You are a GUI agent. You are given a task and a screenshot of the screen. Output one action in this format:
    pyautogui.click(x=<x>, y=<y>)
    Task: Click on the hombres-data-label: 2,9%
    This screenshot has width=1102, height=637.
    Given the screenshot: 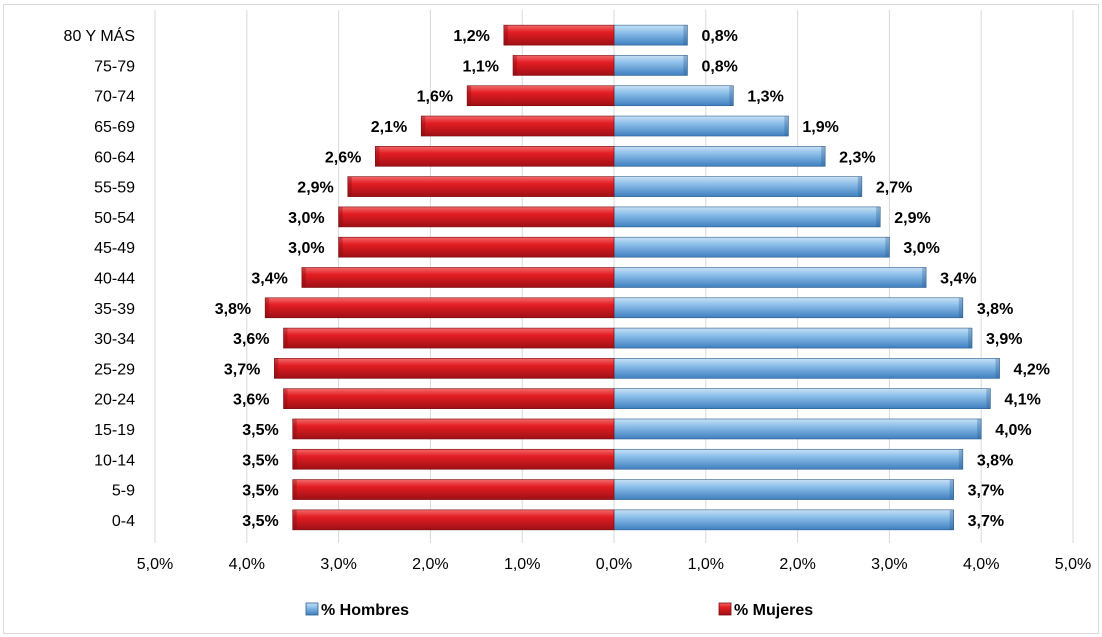 What is the action you would take?
    pyautogui.click(x=912, y=218)
    